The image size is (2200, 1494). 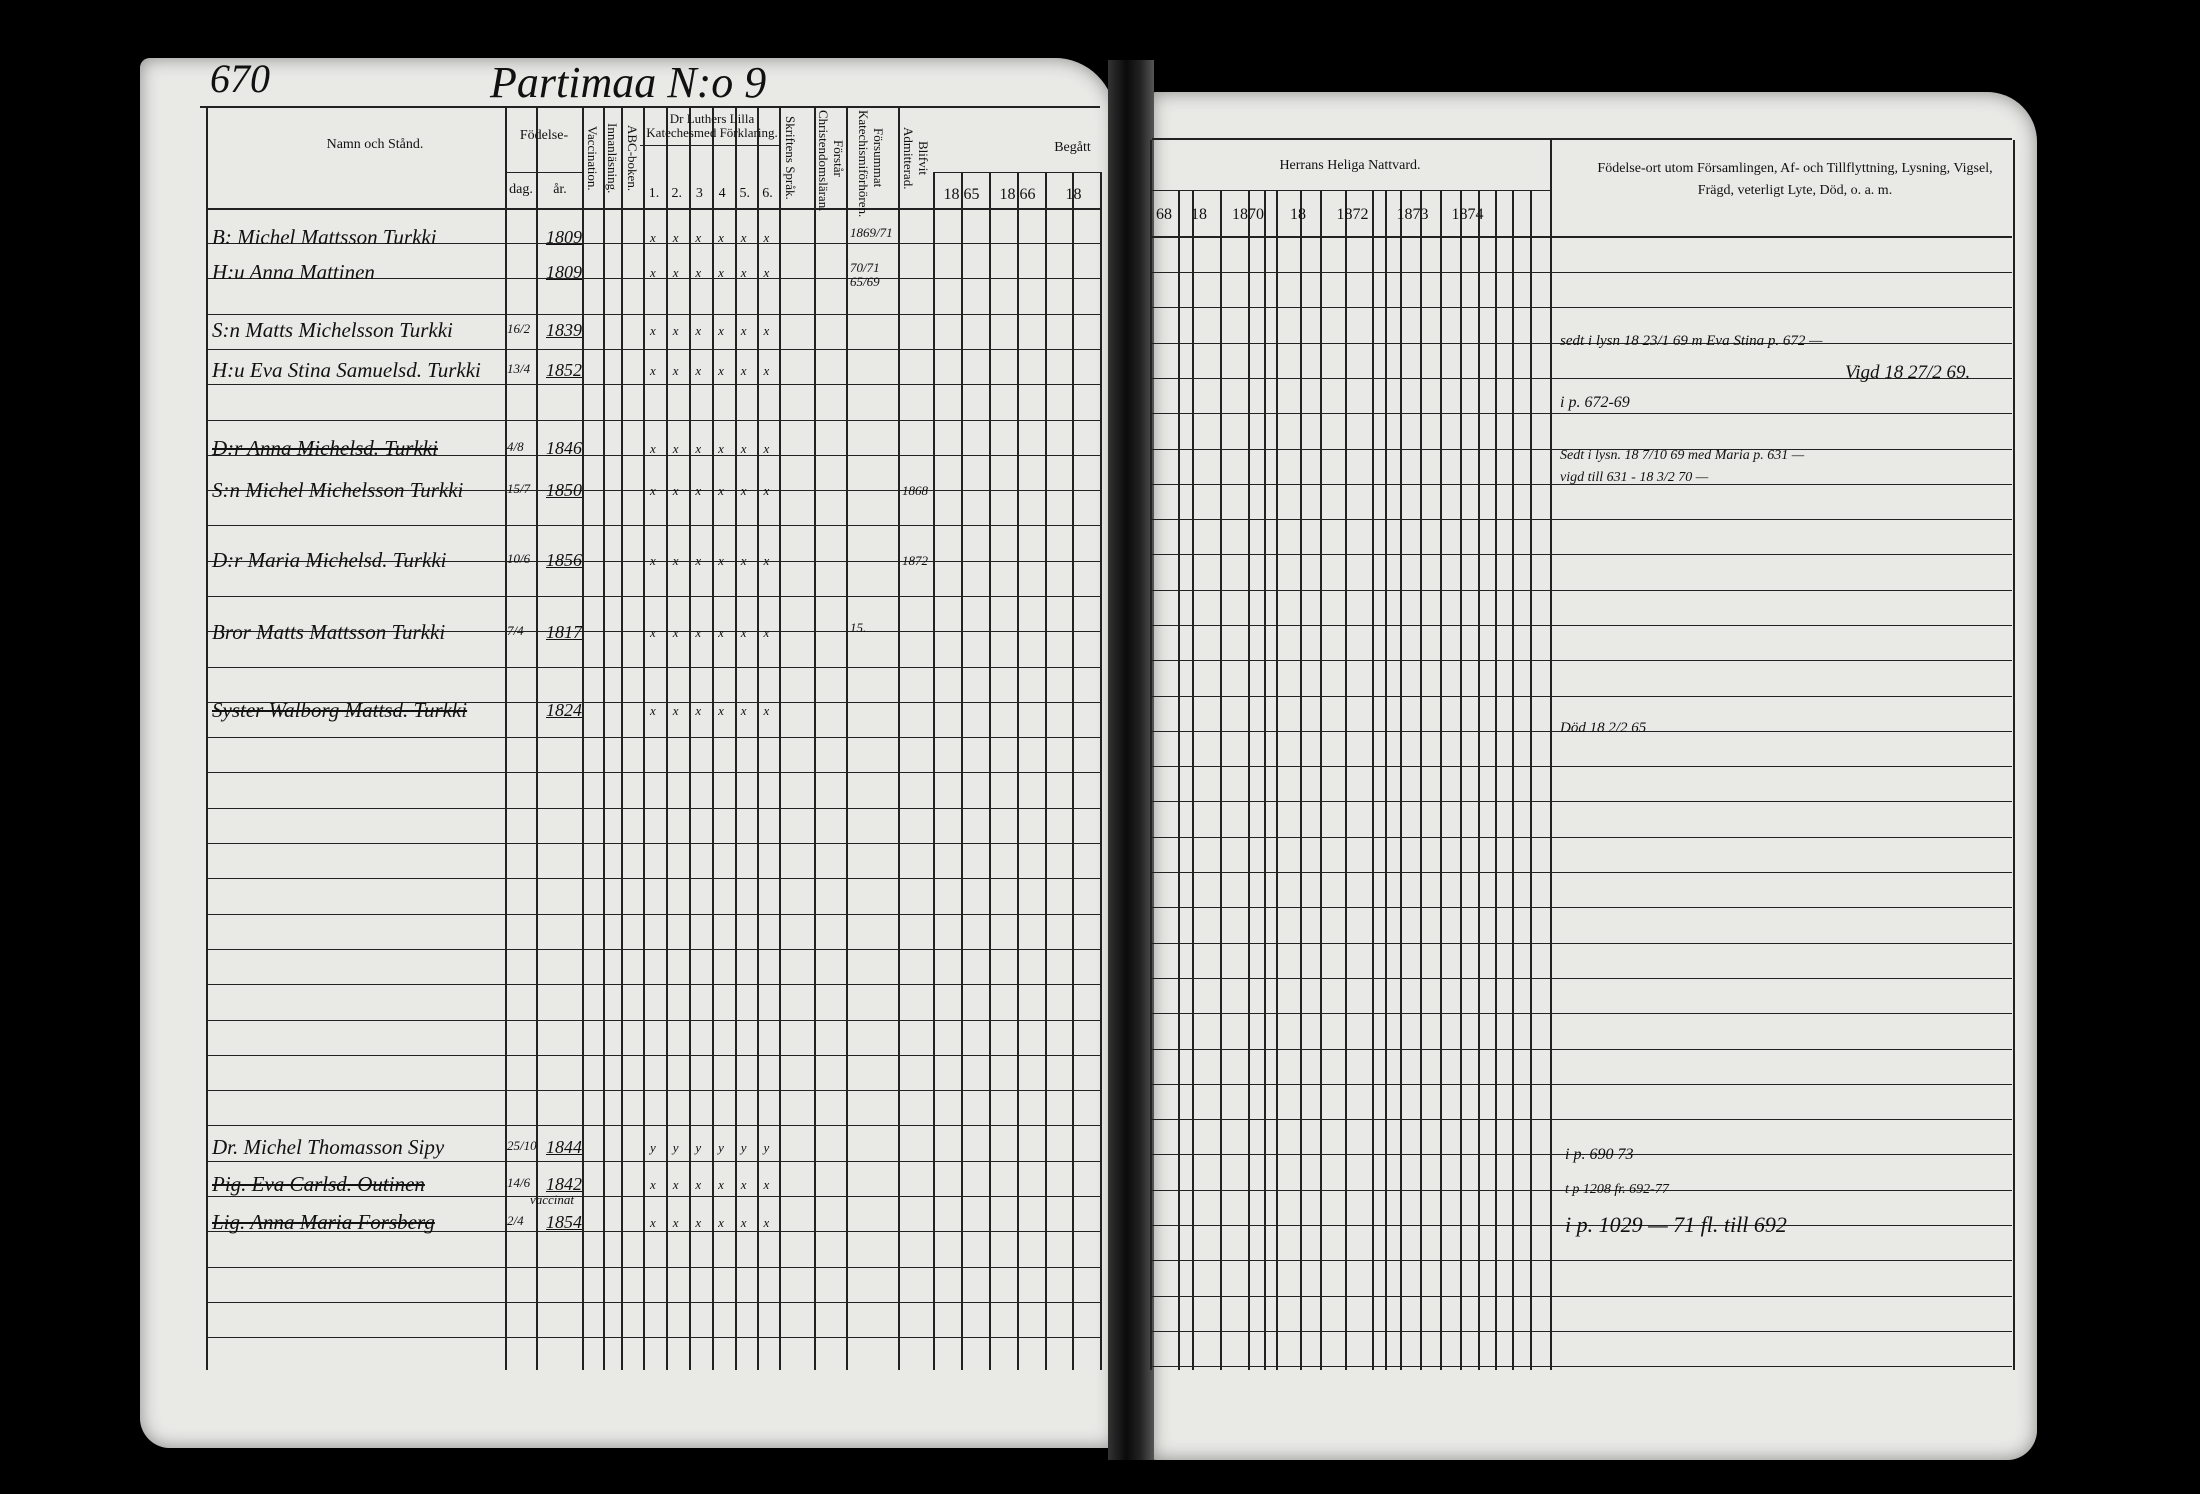 I want to click on years-rule, so click(x=1016, y=172).